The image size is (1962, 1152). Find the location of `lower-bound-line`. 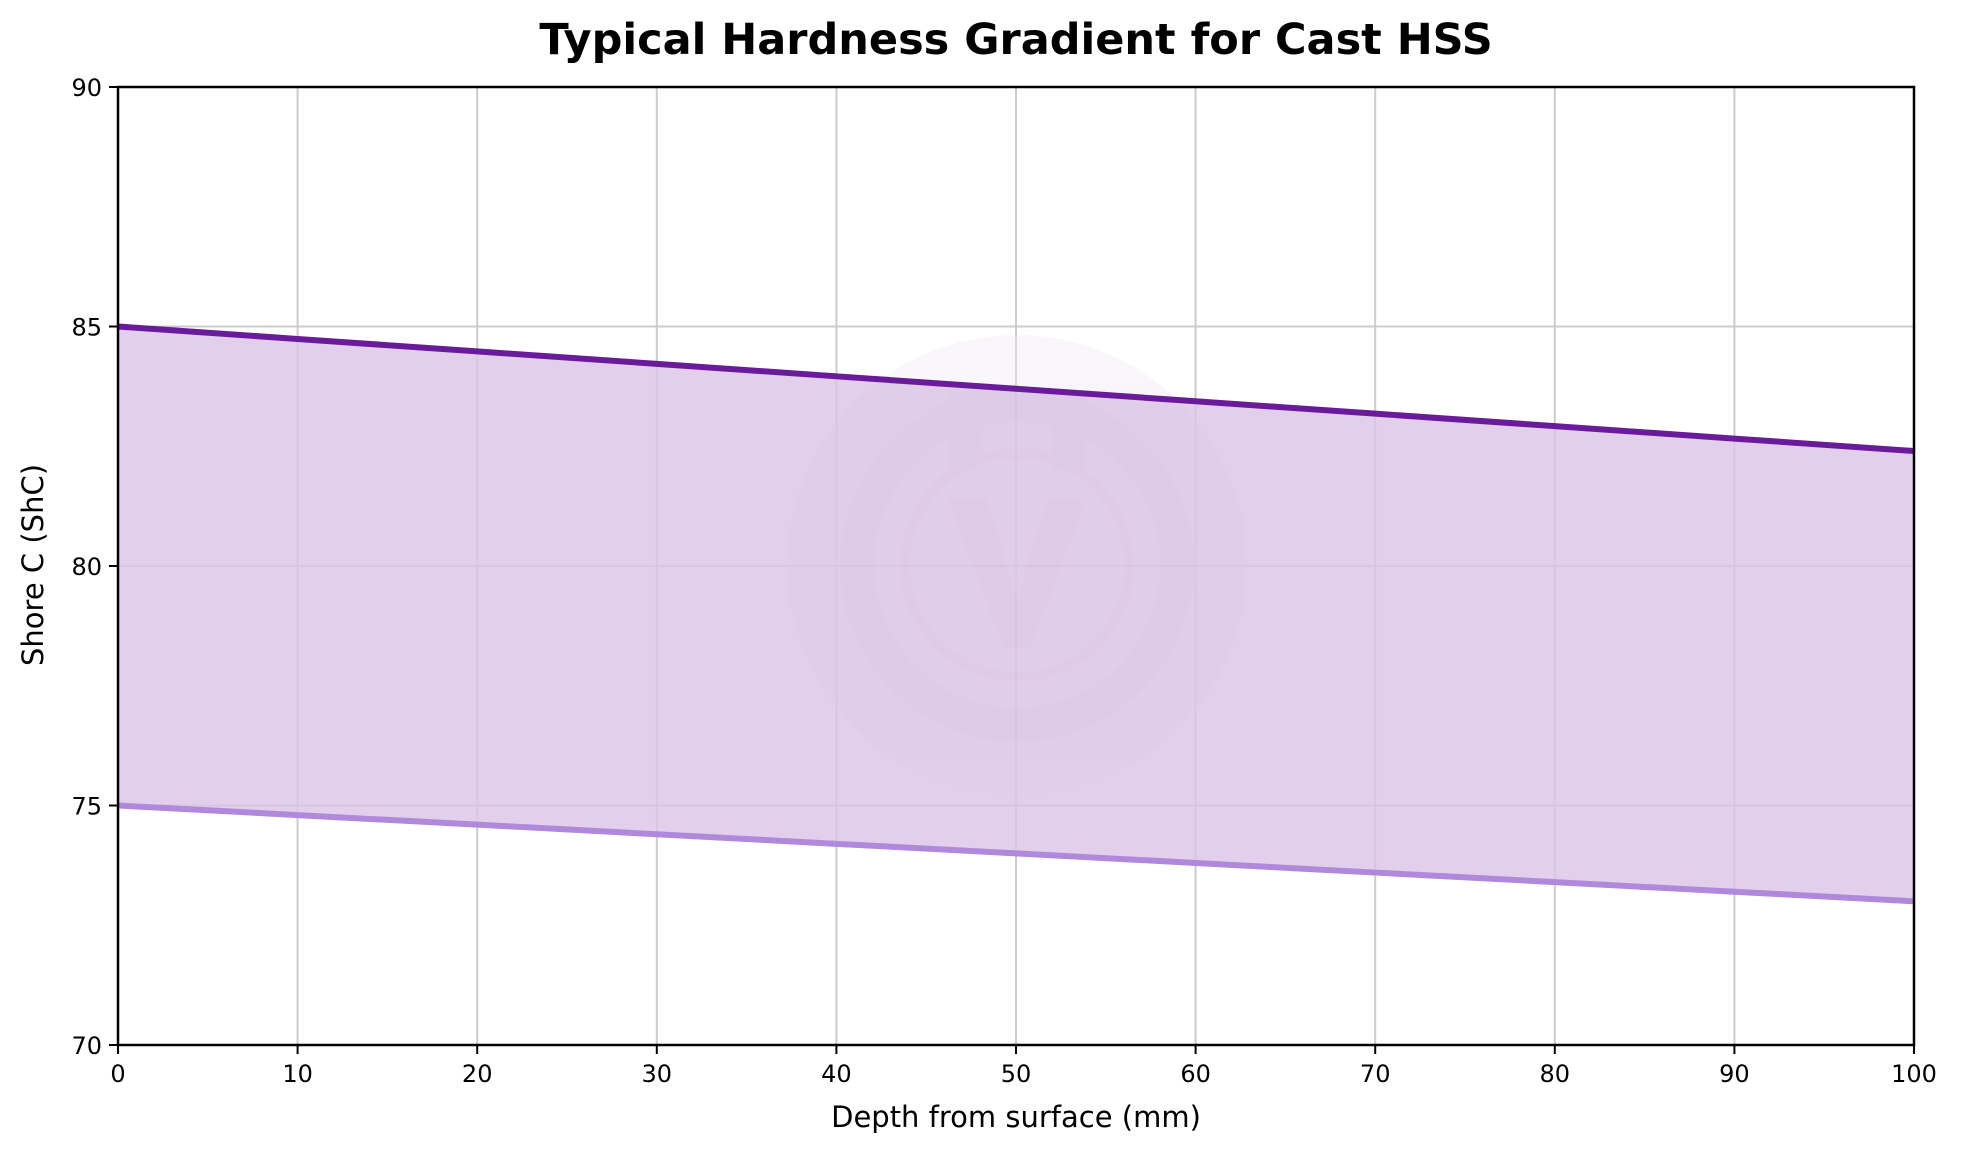

lower-bound-line is located at coordinates (1016, 853).